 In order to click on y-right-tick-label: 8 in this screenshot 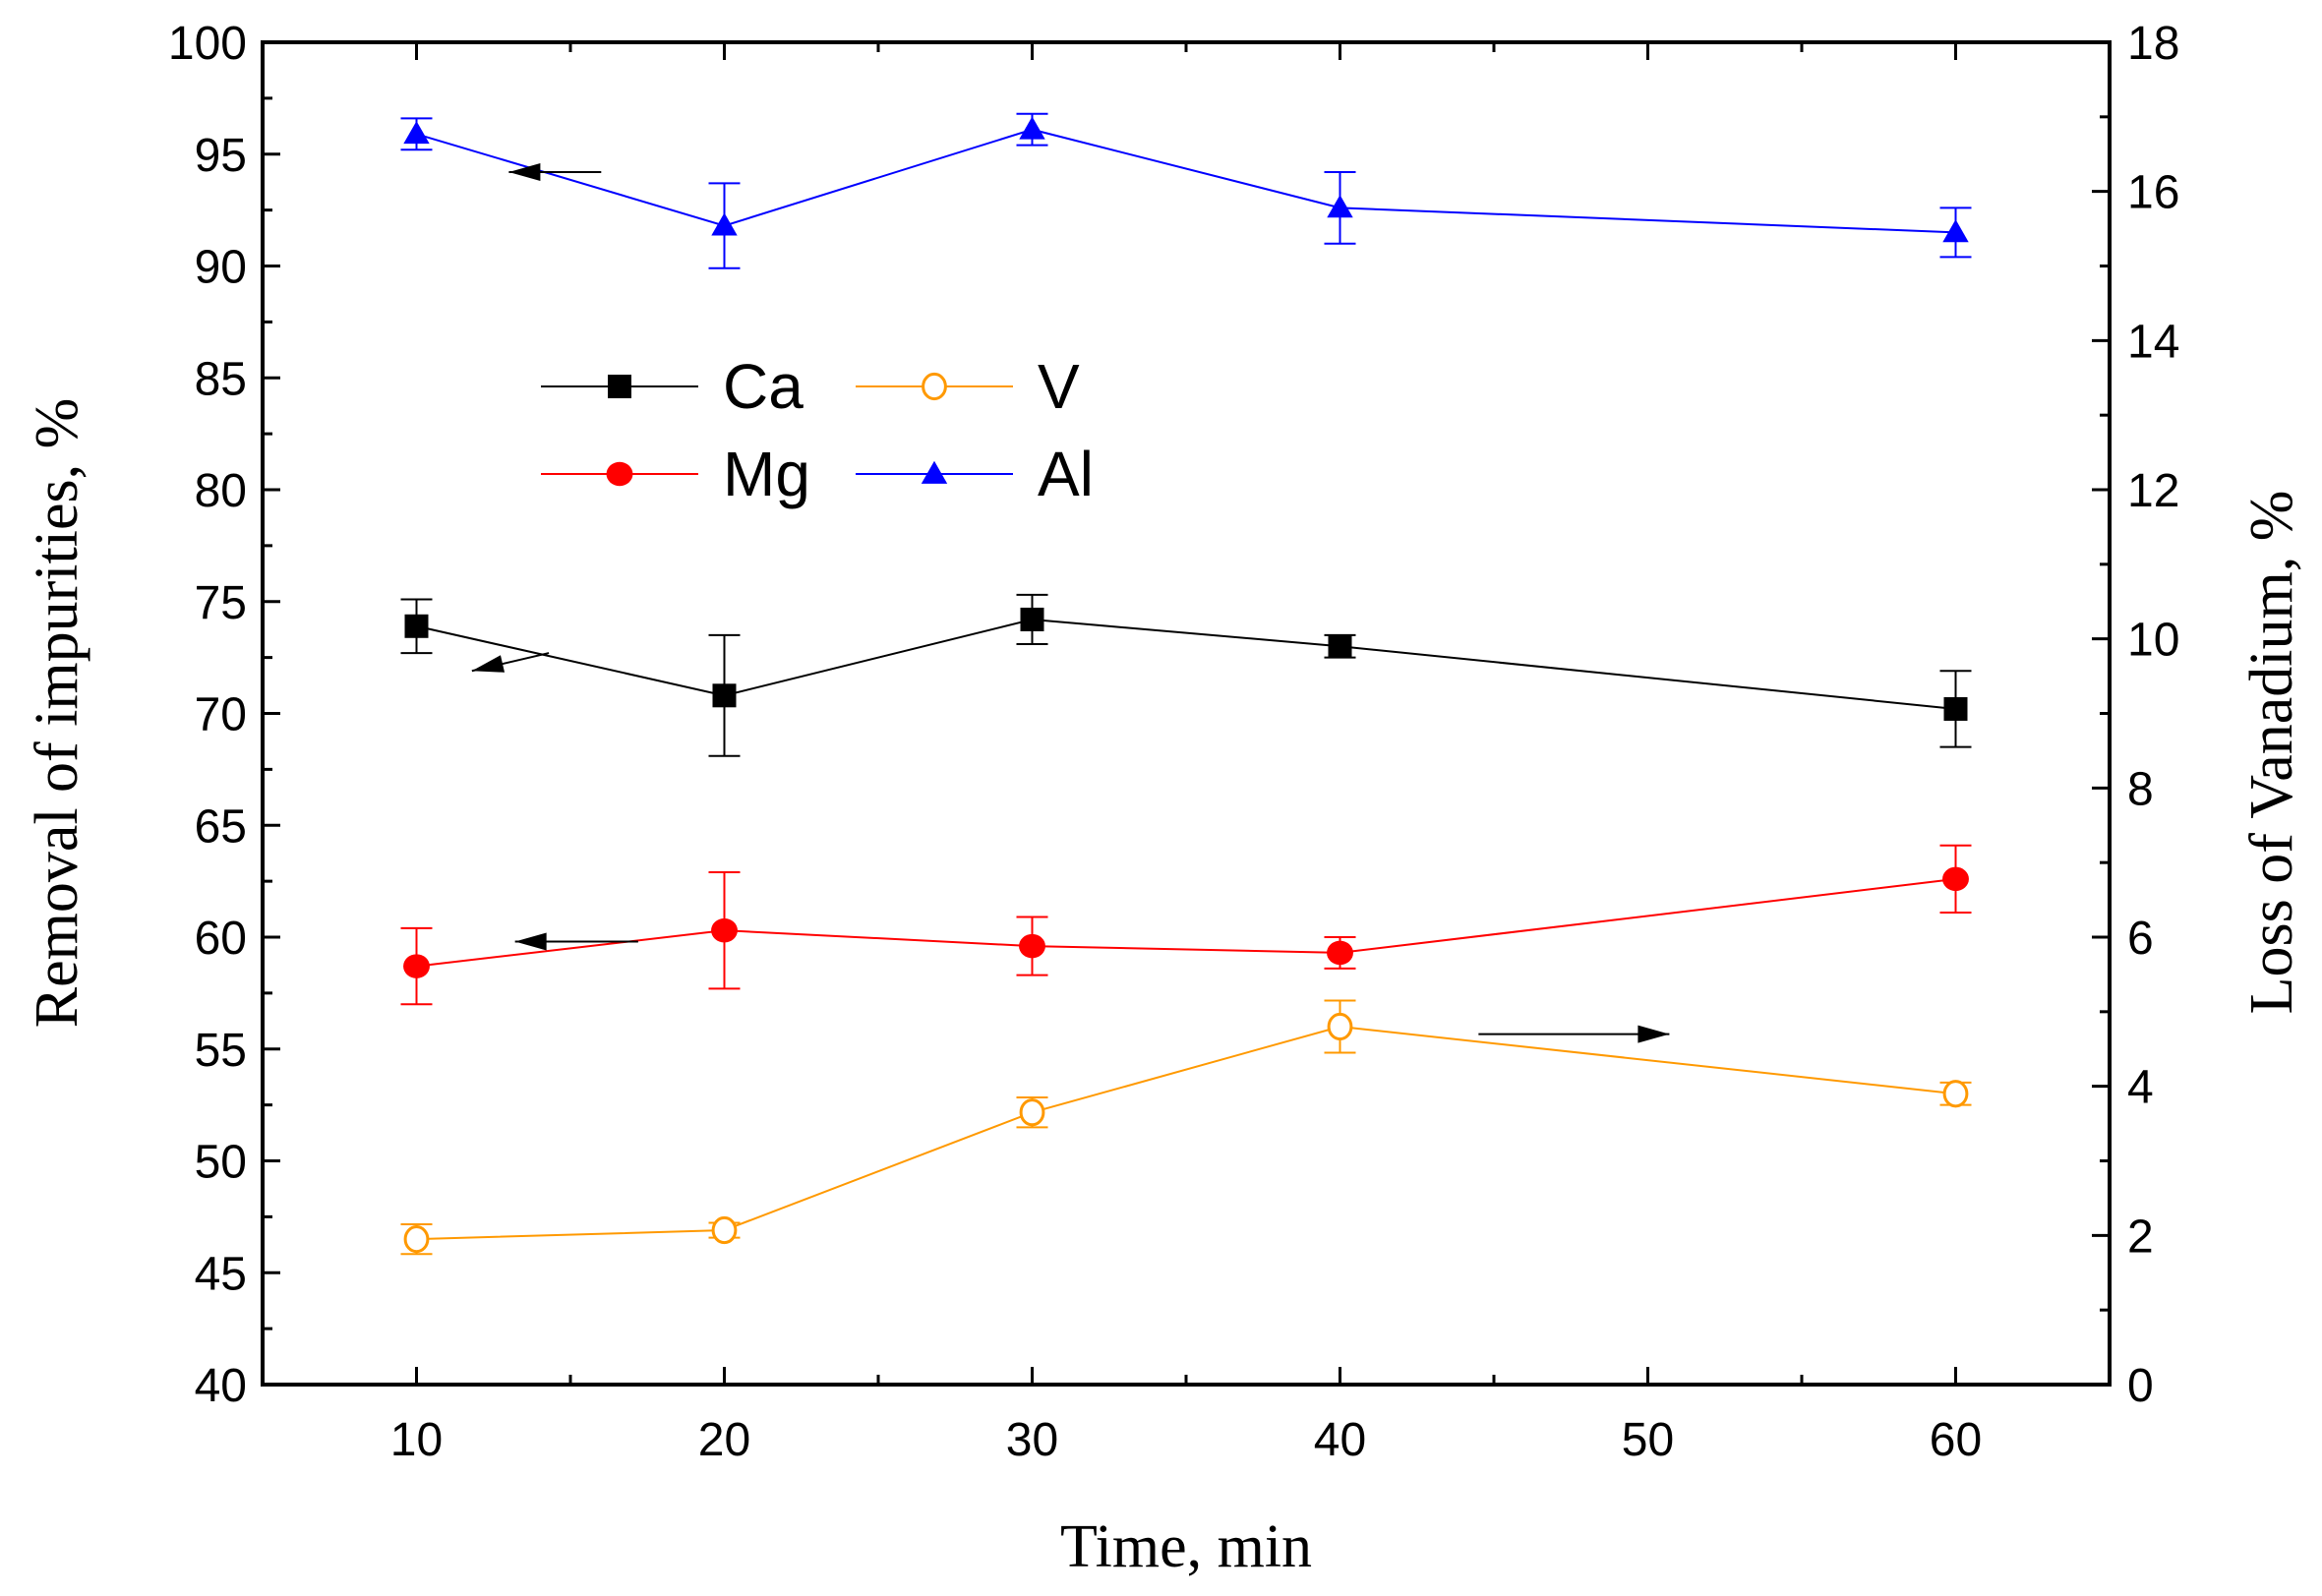, I will do `click(2140, 789)`.